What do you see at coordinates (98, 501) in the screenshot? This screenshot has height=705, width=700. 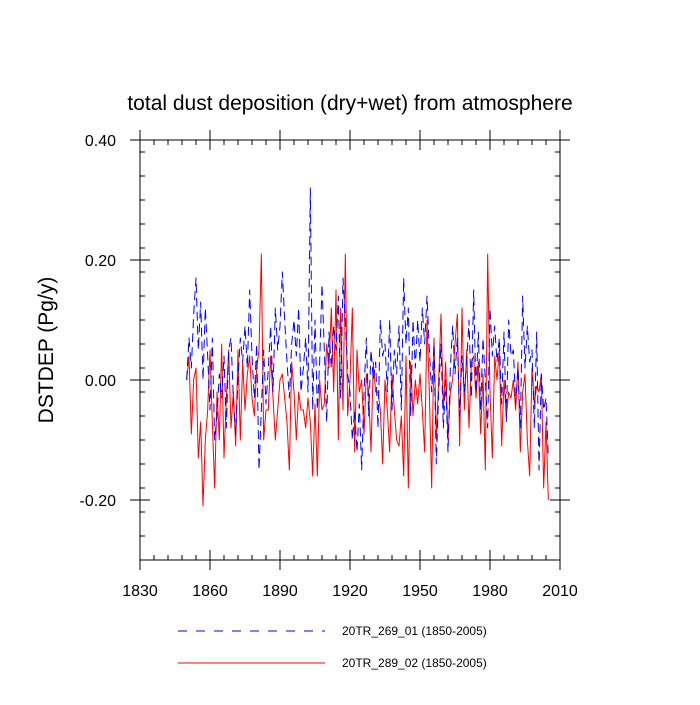 I see `y-tick-label: -0.20` at bounding box center [98, 501].